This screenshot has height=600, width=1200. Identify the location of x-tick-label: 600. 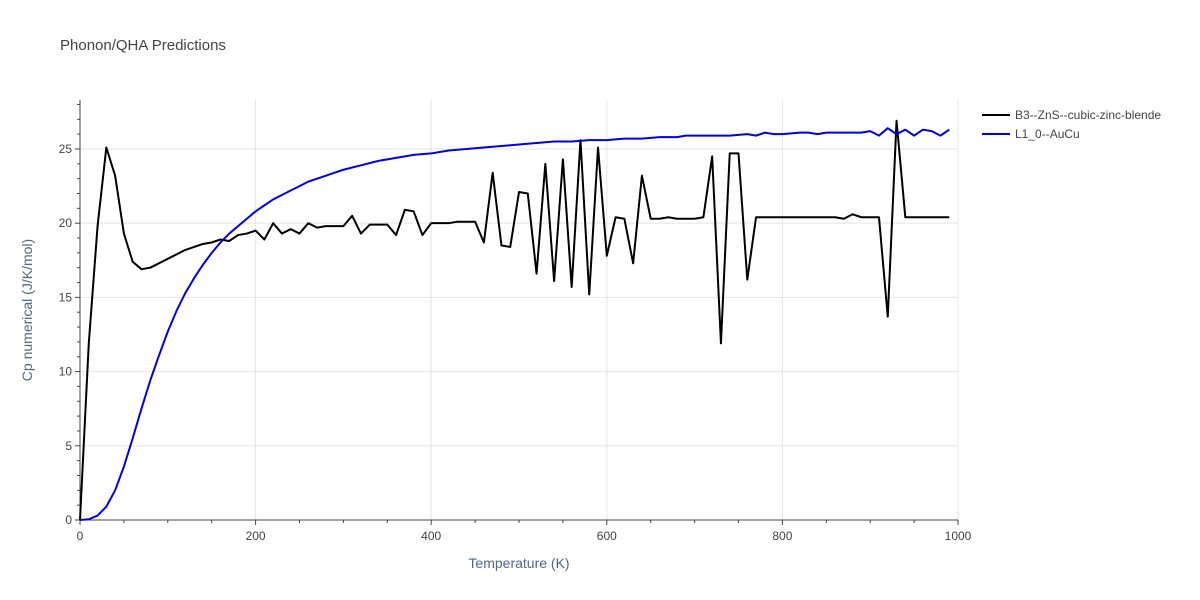
(607, 536).